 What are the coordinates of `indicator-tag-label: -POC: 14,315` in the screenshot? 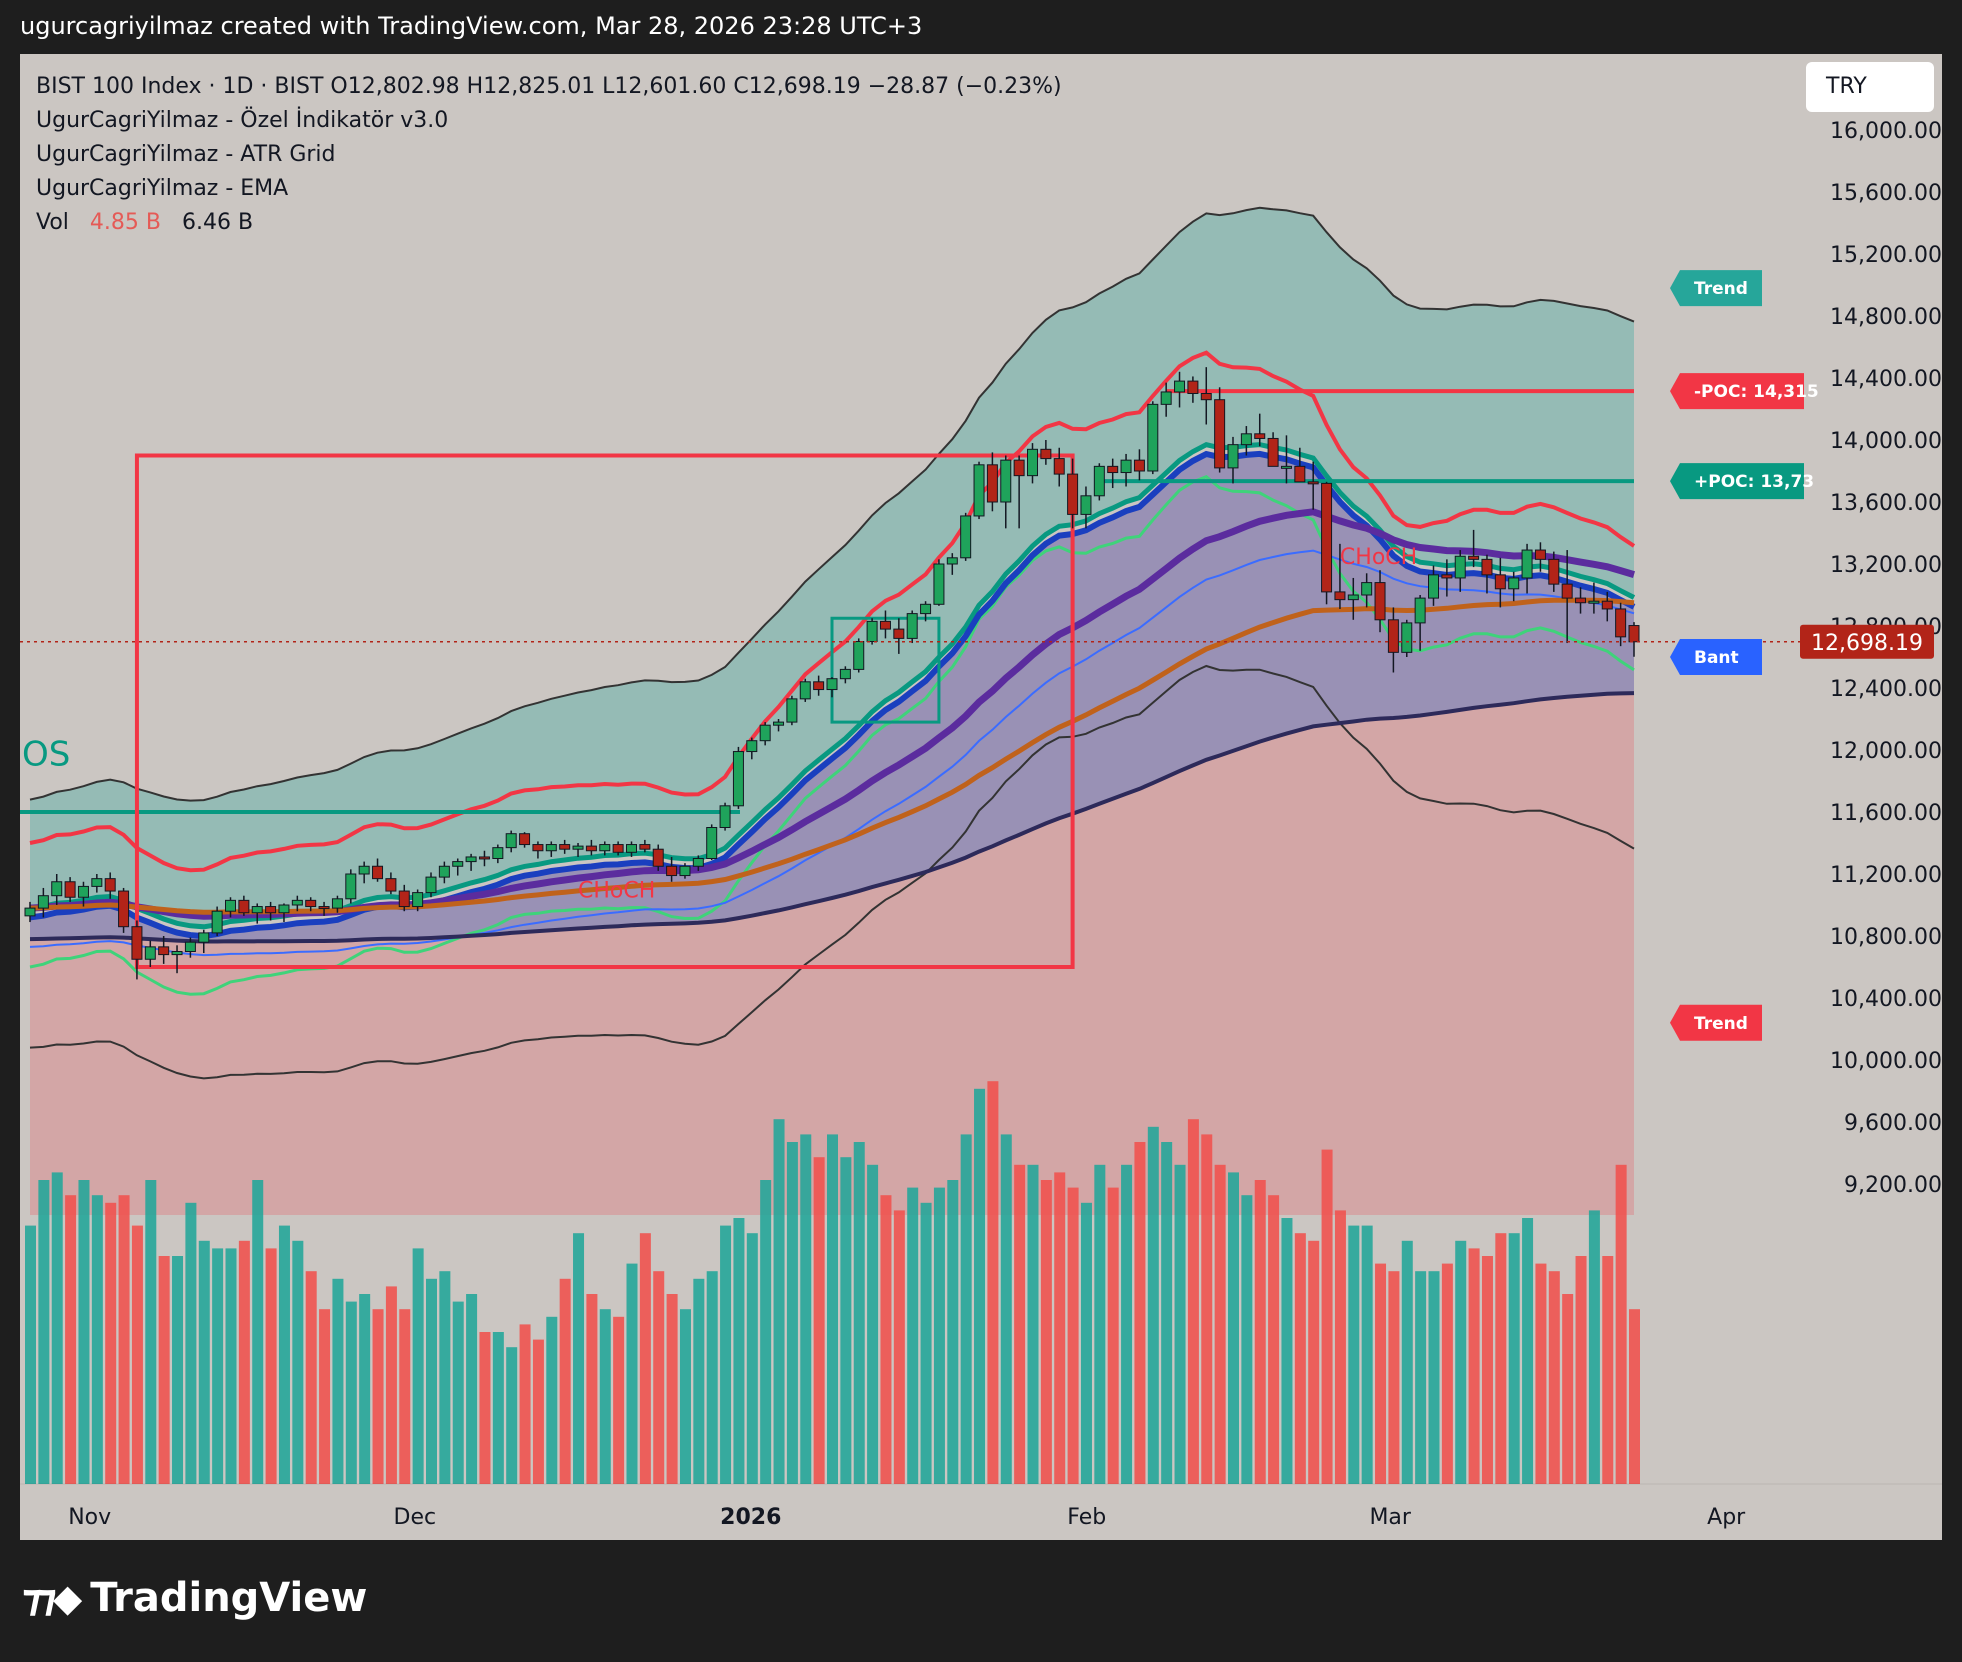 It's located at (1756, 392).